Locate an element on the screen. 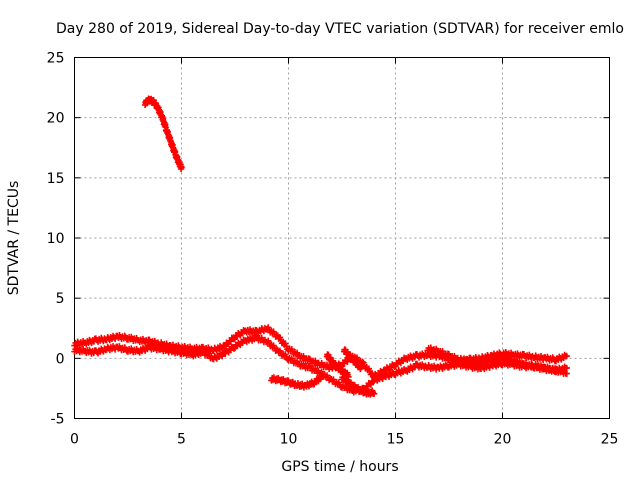 The image size is (640, 480). series-arc-rise-a is located at coordinates (337, 366).